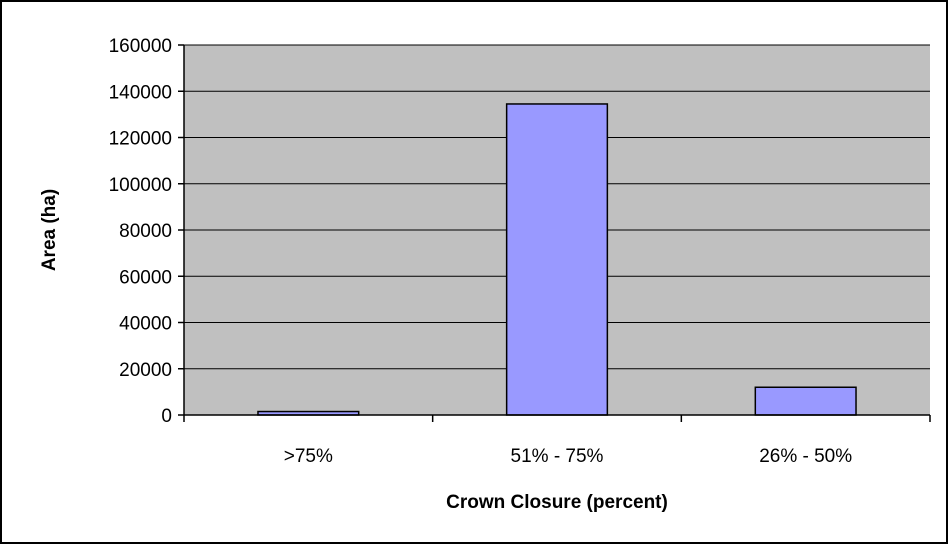 Image resolution: width=948 pixels, height=544 pixels. Describe the element at coordinates (557, 456) in the screenshot. I see `x-tick-label: 51% - 75%` at that location.